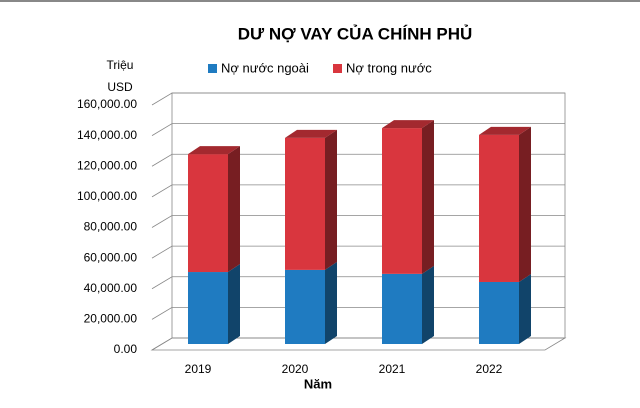 Image resolution: width=640 pixels, height=408 pixels. What do you see at coordinates (107, 104) in the screenshot?
I see `y-tick-label: 160,000.00` at bounding box center [107, 104].